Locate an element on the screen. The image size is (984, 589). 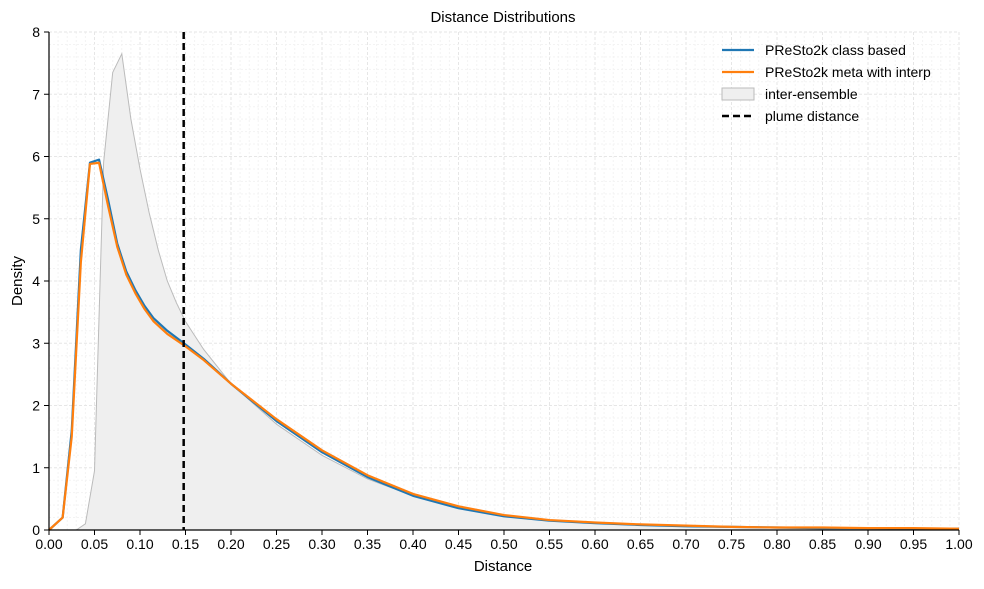
y-tick-label: 7 is located at coordinates (36, 94).